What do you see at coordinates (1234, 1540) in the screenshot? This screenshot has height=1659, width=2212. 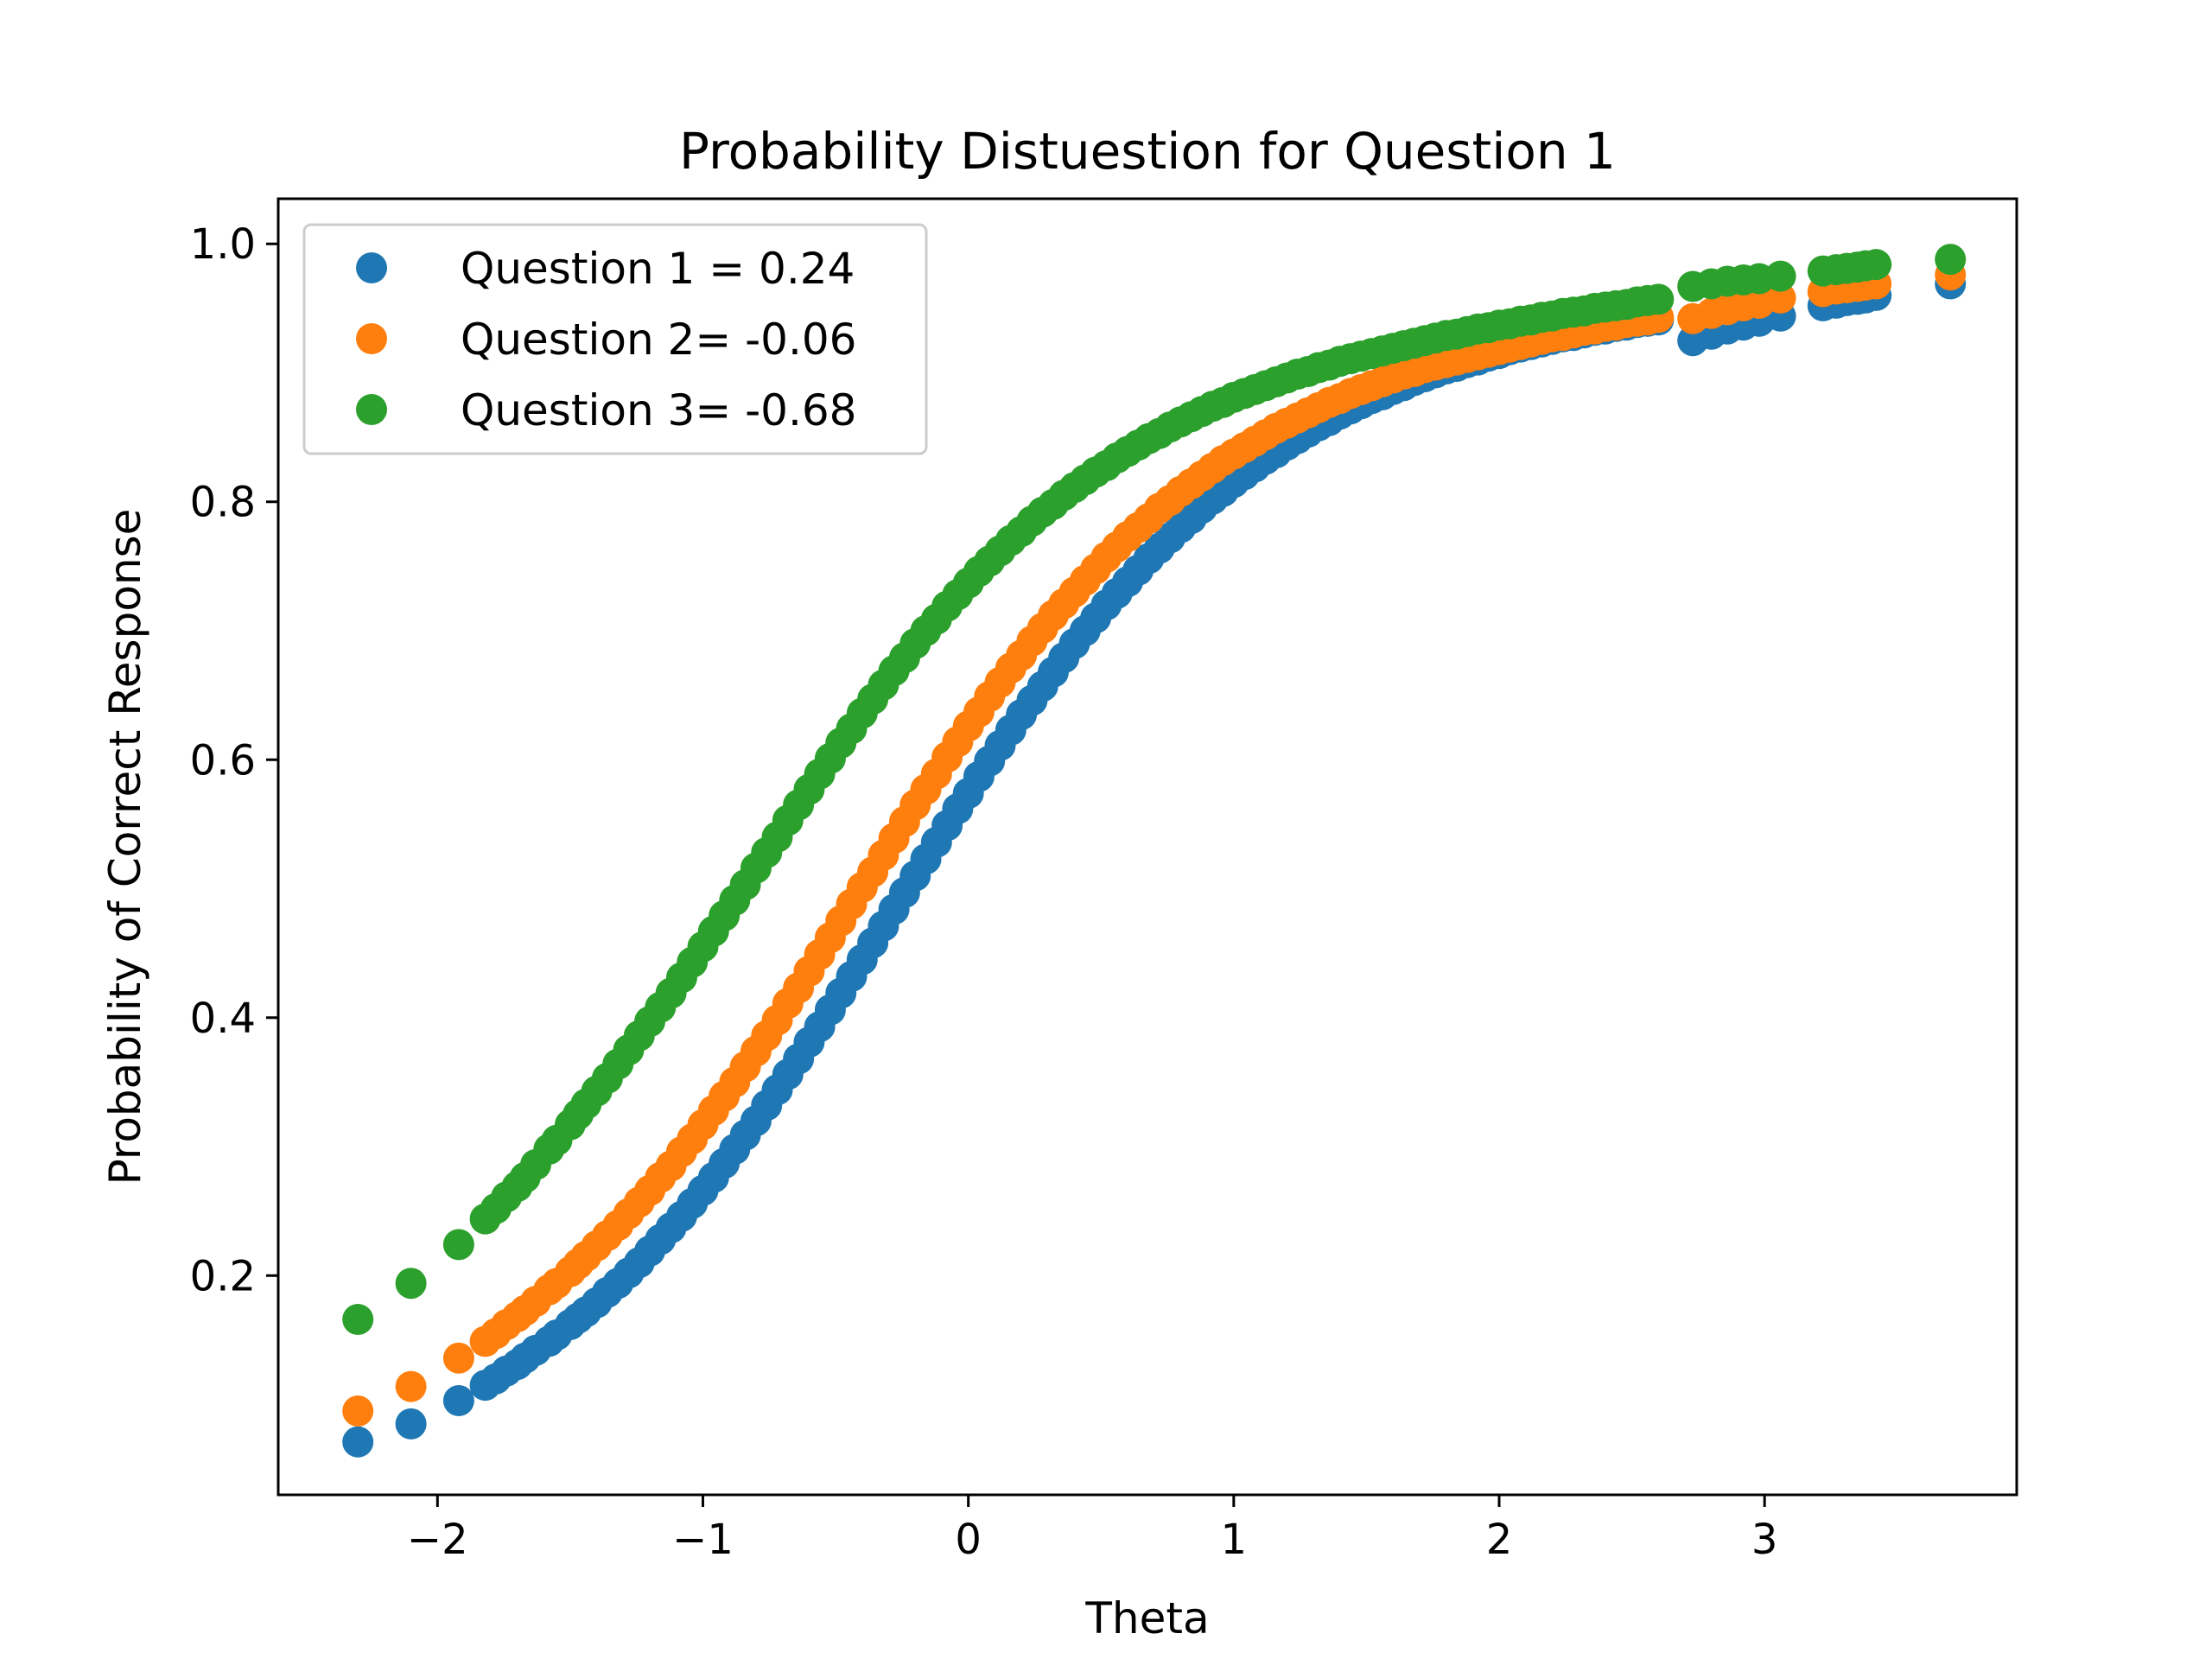 I see `x-tick-label: 1` at bounding box center [1234, 1540].